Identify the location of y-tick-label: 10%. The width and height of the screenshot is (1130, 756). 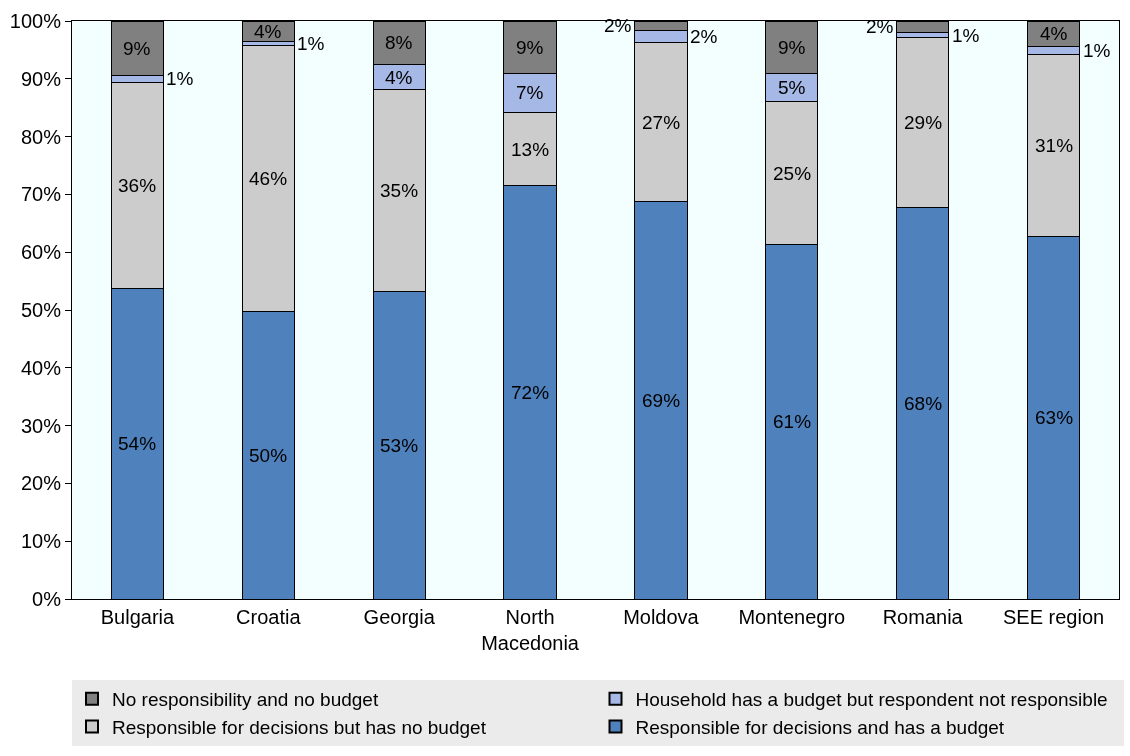
(41, 541).